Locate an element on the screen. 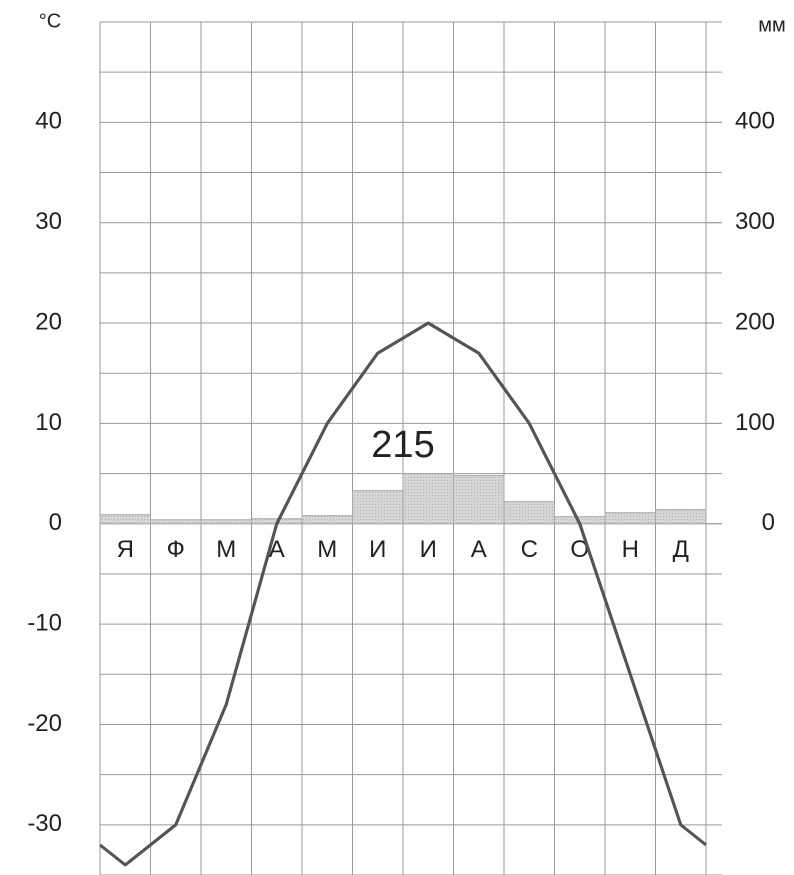  y-tick-label: 10 is located at coordinates (48, 422).